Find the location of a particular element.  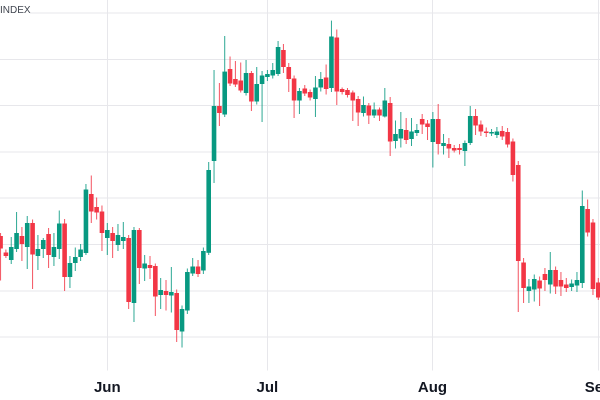

svg-text: INDEX is located at coordinates (15, 10).